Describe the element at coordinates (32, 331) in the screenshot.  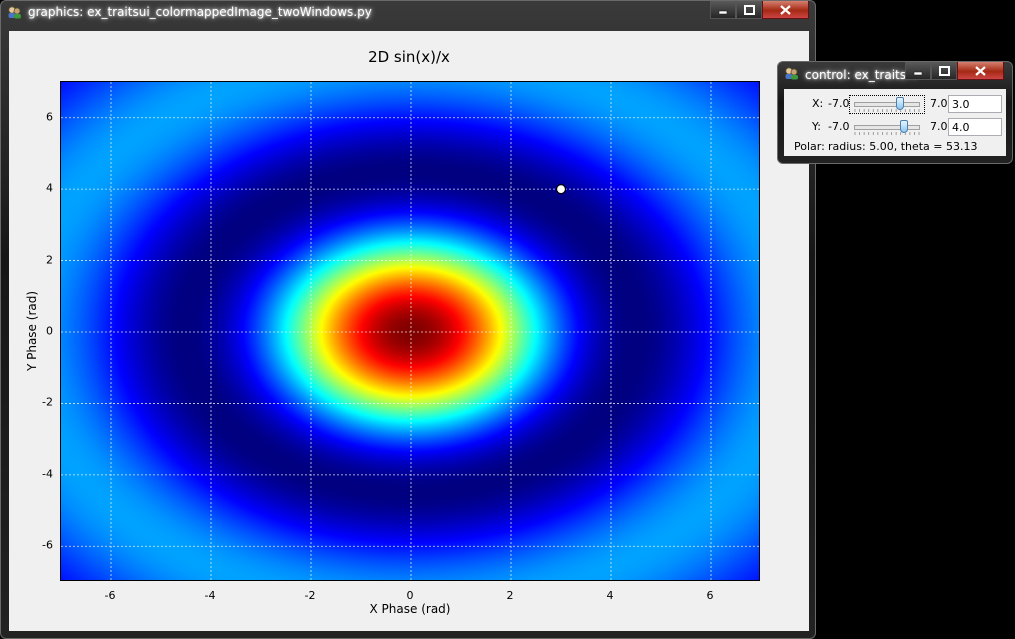
I see `y-axis-label: Y Phase (rad)` at that location.